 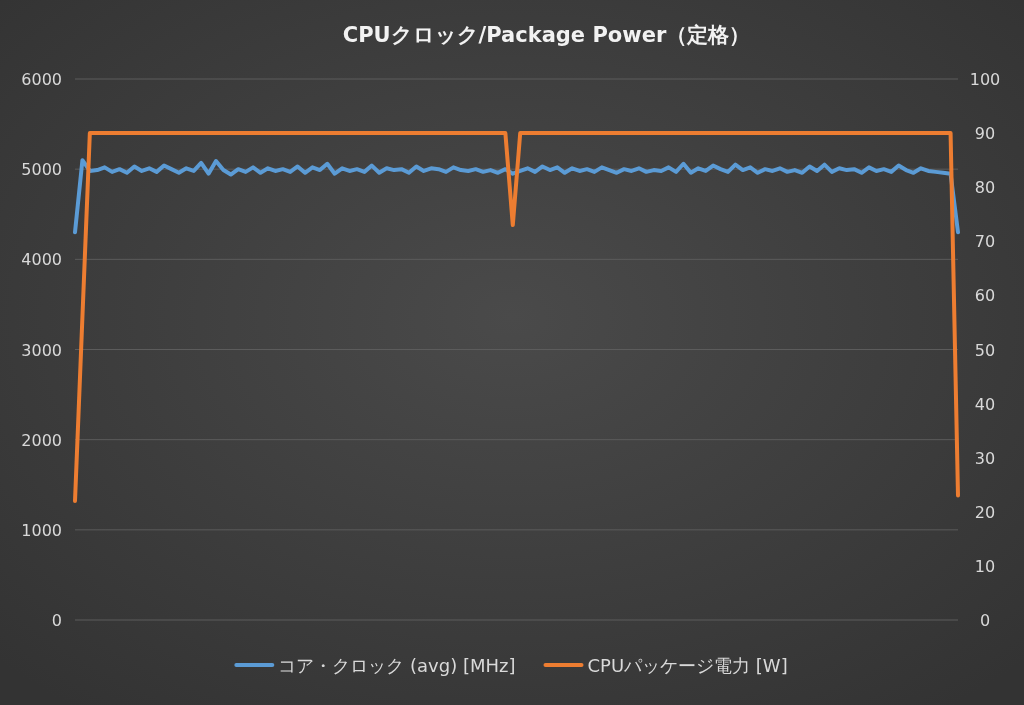 I want to click on y-tick-label: 1000, so click(x=41, y=530).